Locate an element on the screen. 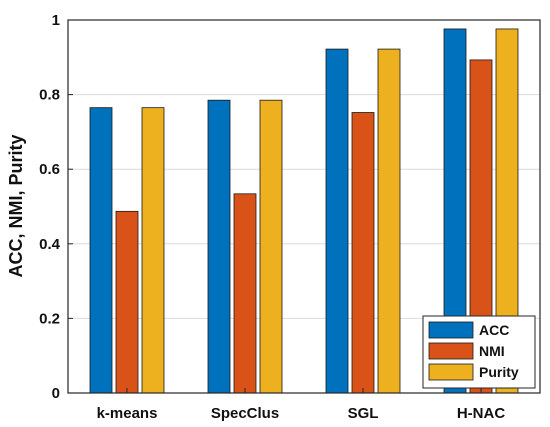 This screenshot has height=427, width=550. y-tick-label: 1 is located at coordinates (56, 20).